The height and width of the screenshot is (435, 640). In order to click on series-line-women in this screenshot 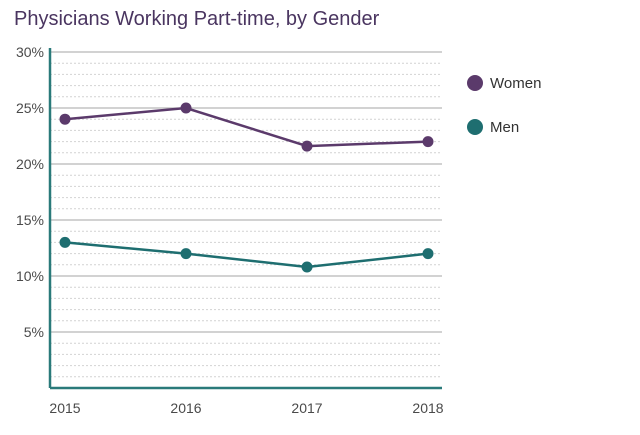, I will do `click(246, 127)`.